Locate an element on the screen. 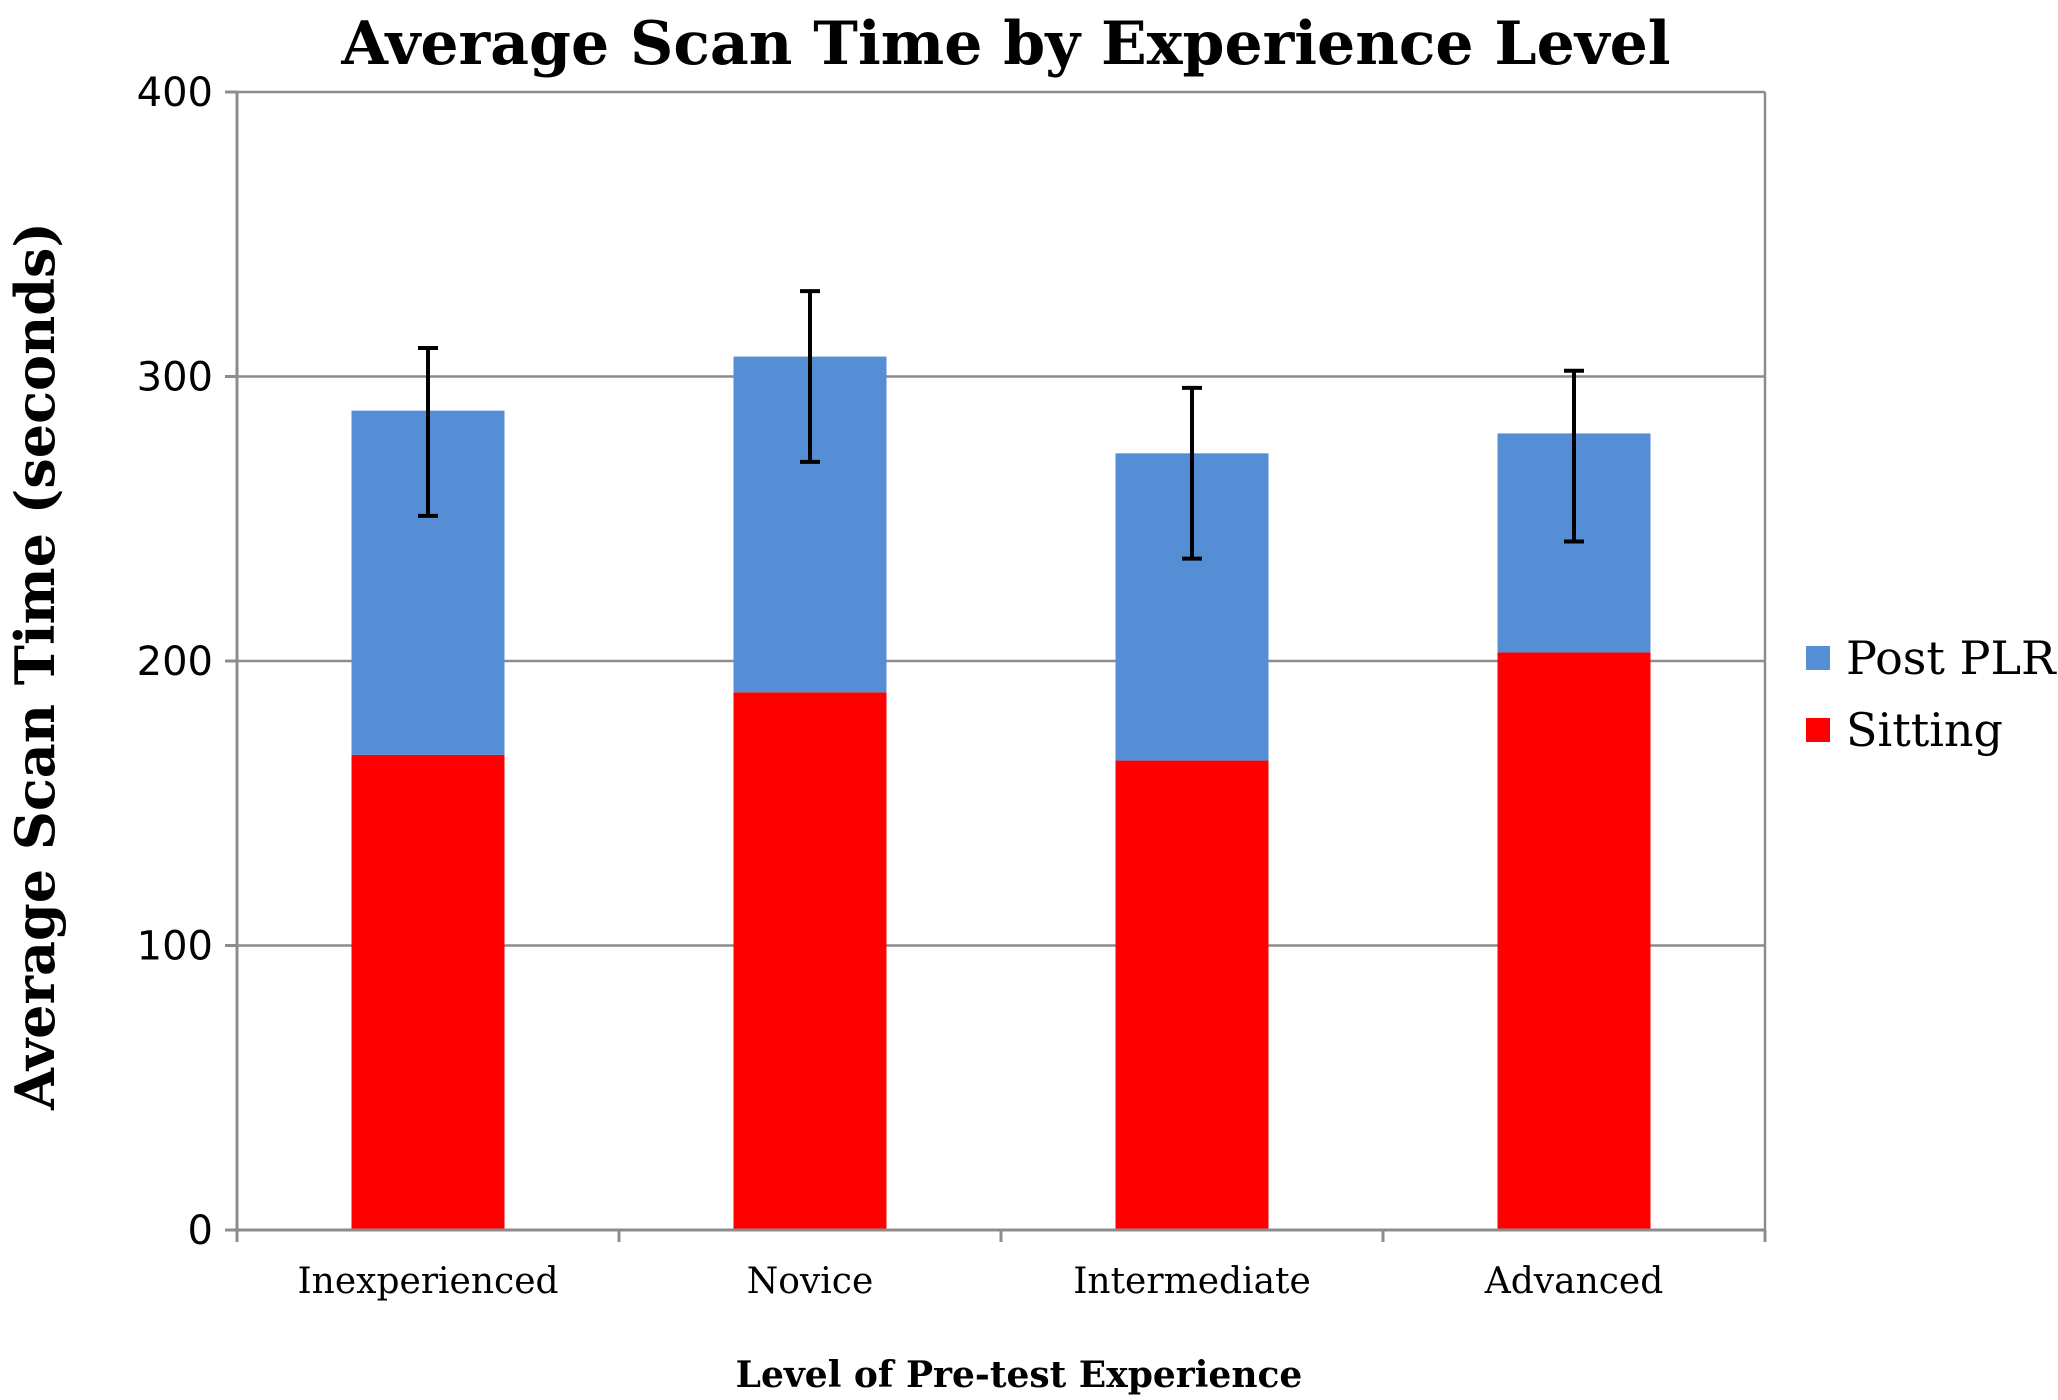 This screenshot has height=1400, width=2058. error-bars-layer is located at coordinates (1001, 425).